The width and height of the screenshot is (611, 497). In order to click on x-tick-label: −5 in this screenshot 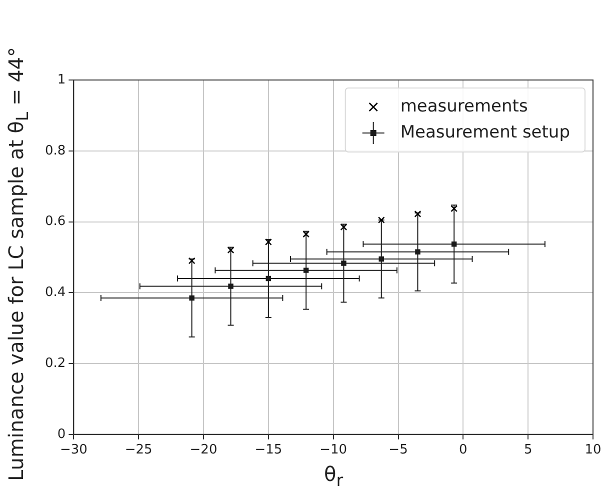, I will do `click(398, 450)`.